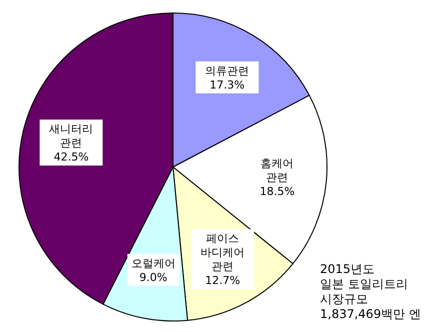 This screenshot has width=435, height=332. Describe the element at coordinates (227, 85) in the screenshot. I see `data-label: 17.3%` at that location.